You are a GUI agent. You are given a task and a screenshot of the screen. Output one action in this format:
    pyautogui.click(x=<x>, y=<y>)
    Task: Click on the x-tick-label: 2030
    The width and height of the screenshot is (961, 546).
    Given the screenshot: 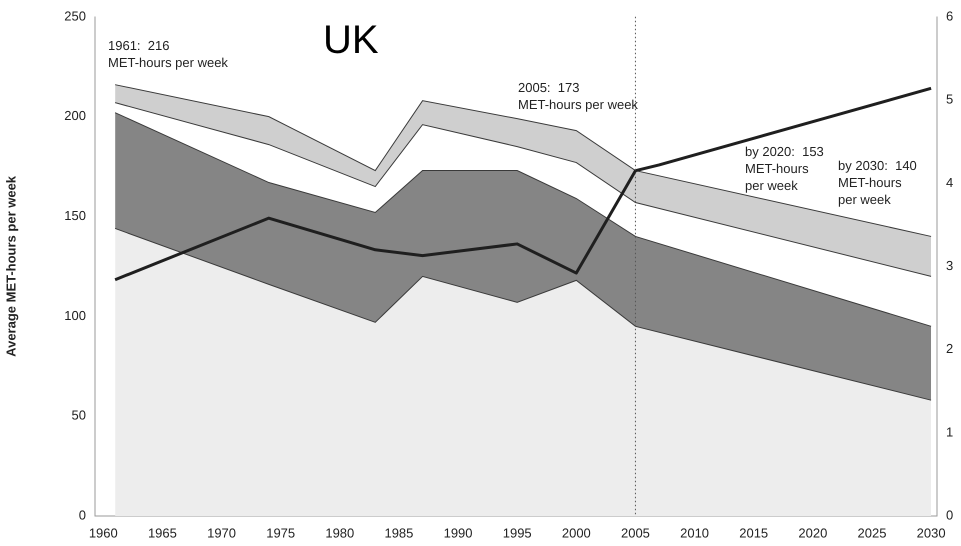 What is the action you would take?
    pyautogui.click(x=931, y=532)
    